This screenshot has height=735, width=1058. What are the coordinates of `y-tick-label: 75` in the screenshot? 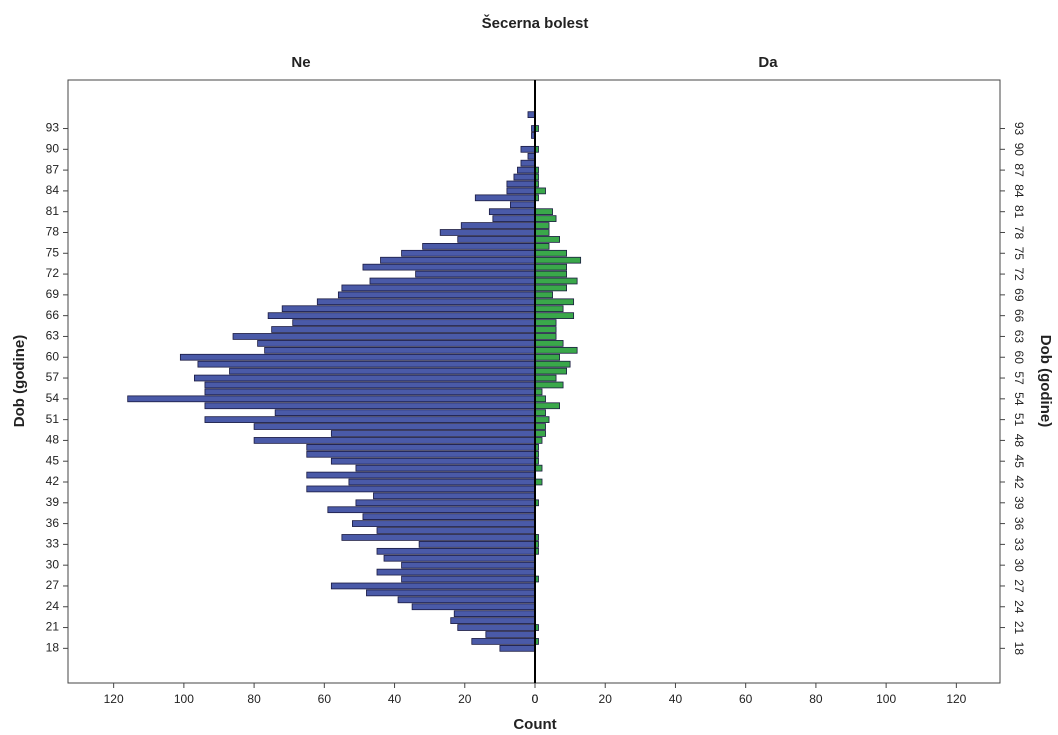 It's located at (53, 252).